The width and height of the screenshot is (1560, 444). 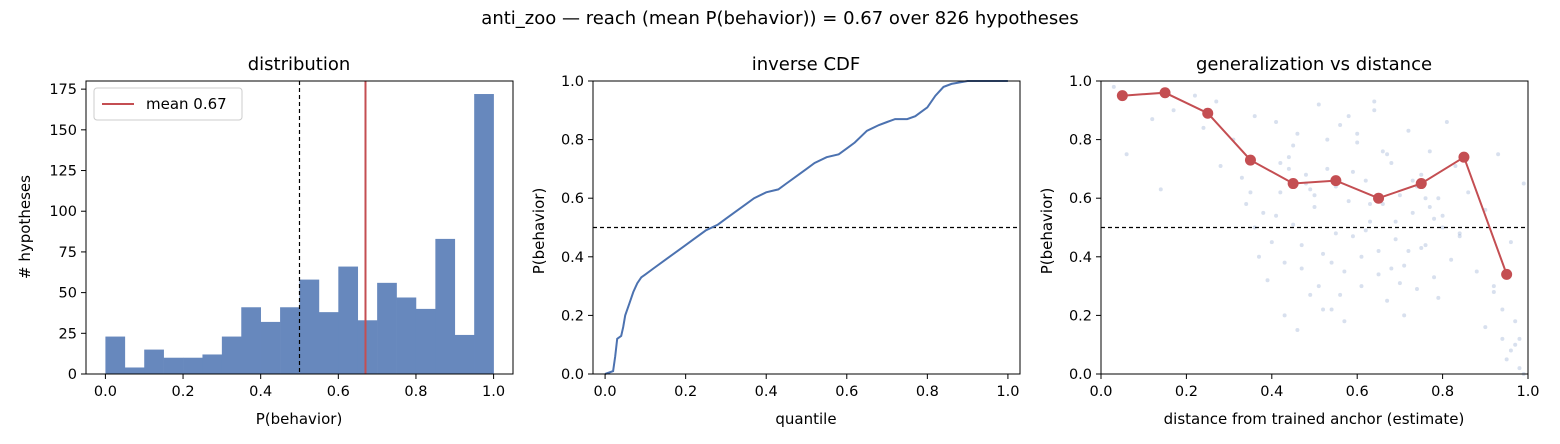 I want to click on y-ticks: 0 25 50 75 100 125 150 175, so click(x=67, y=232).